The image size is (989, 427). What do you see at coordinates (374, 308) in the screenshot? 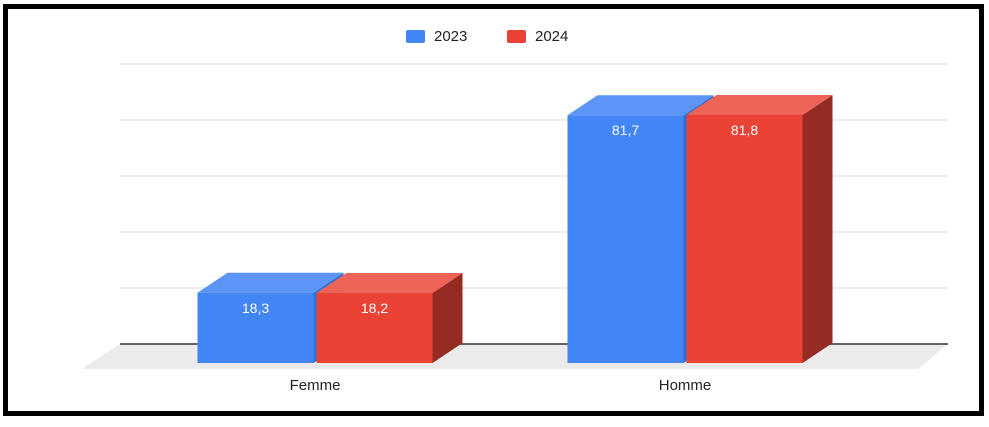
I see `data-label: 18,2` at bounding box center [374, 308].